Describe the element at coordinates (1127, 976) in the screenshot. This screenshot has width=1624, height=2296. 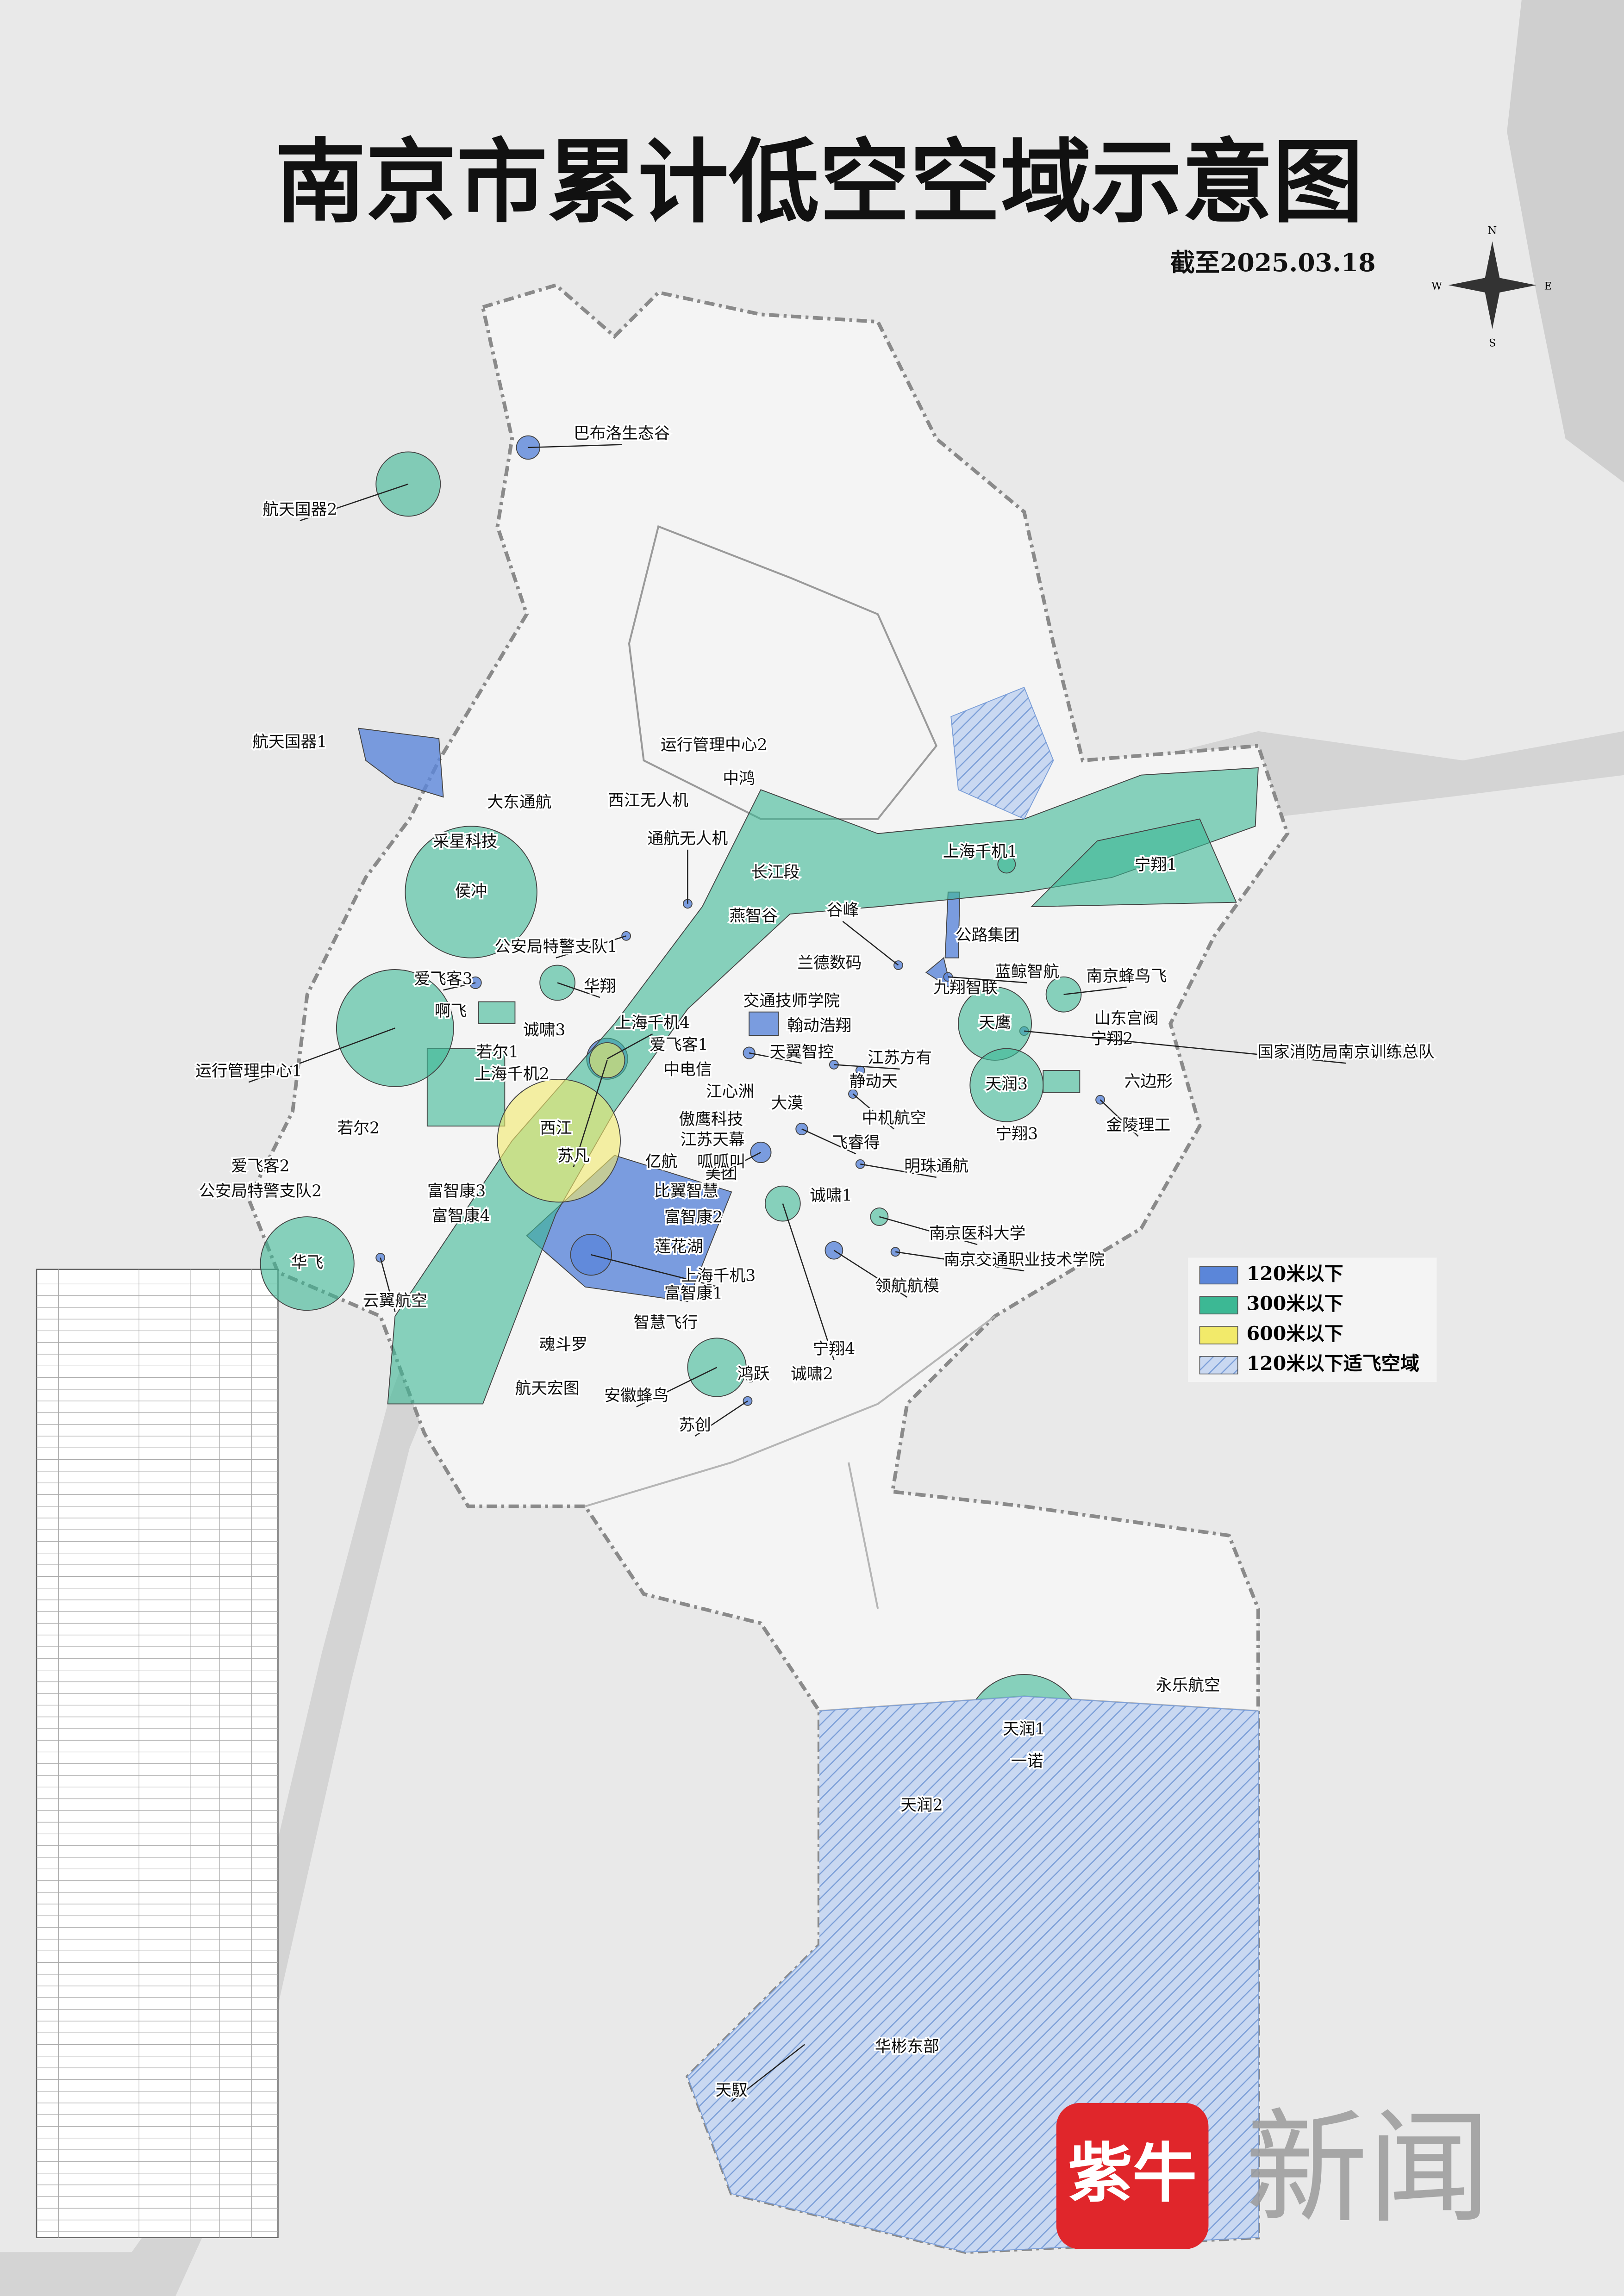
I see `zone-label: 南京蜂鸟飞` at that location.